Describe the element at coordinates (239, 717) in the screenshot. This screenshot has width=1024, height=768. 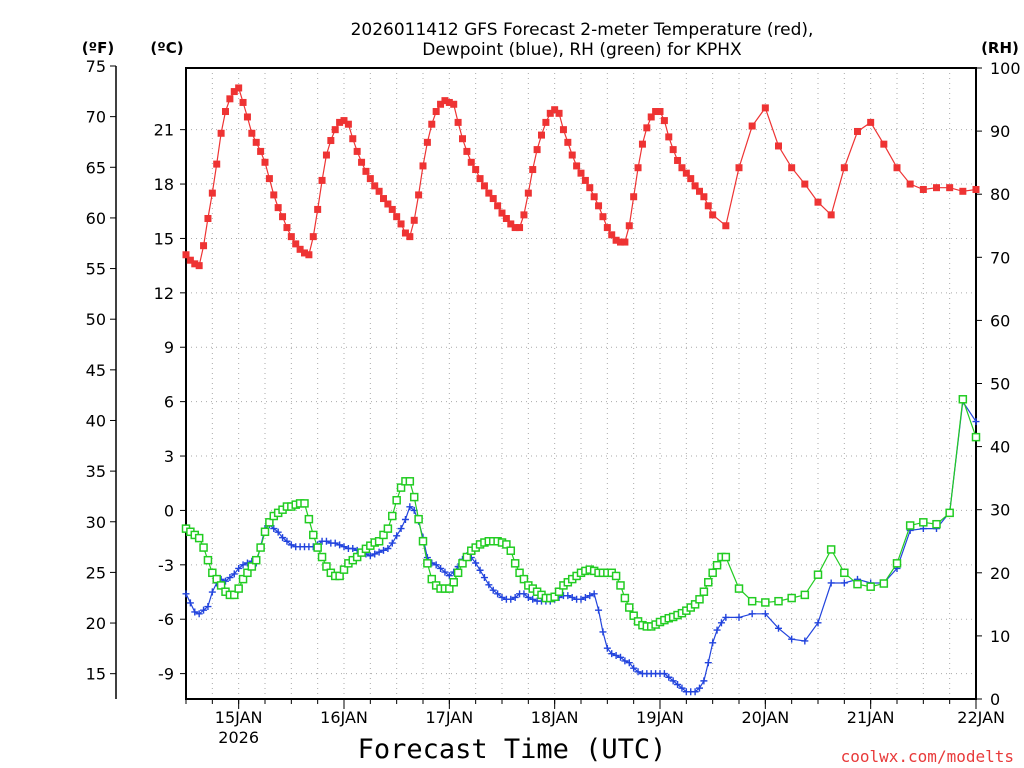
I see `x-tick-label: 15JAN` at that location.